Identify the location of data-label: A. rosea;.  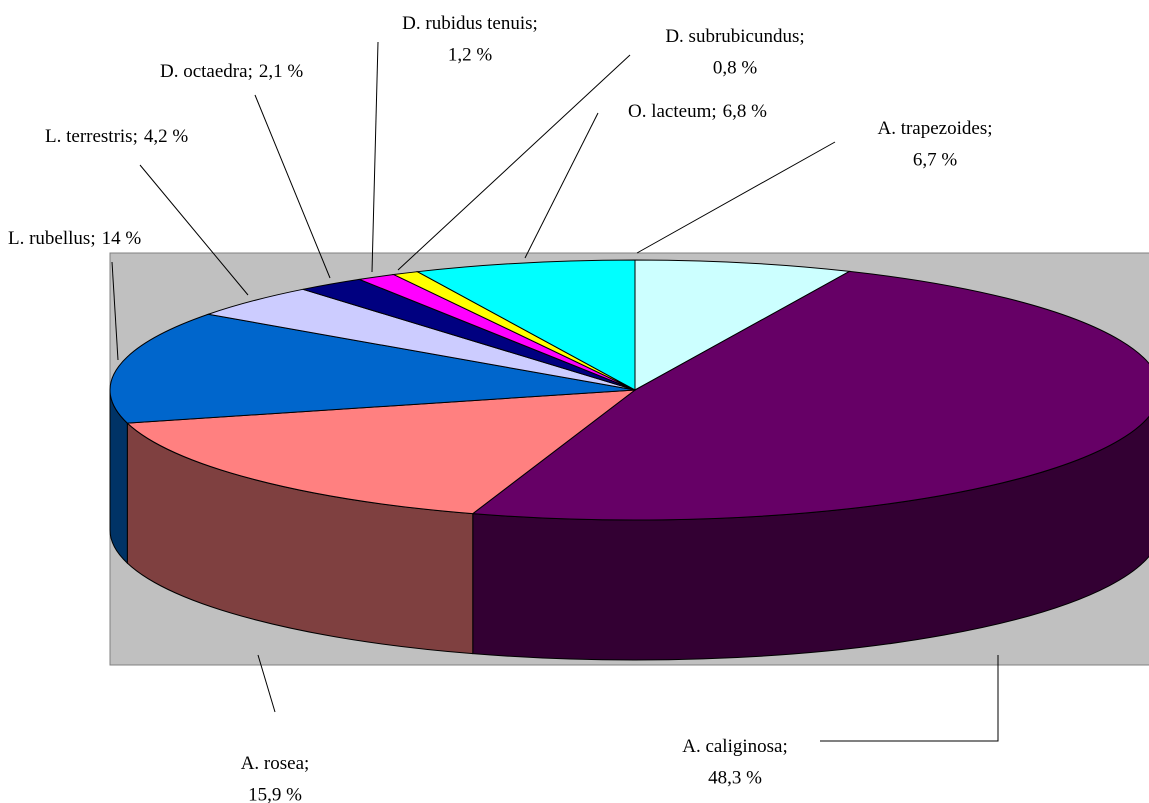
(275, 763).